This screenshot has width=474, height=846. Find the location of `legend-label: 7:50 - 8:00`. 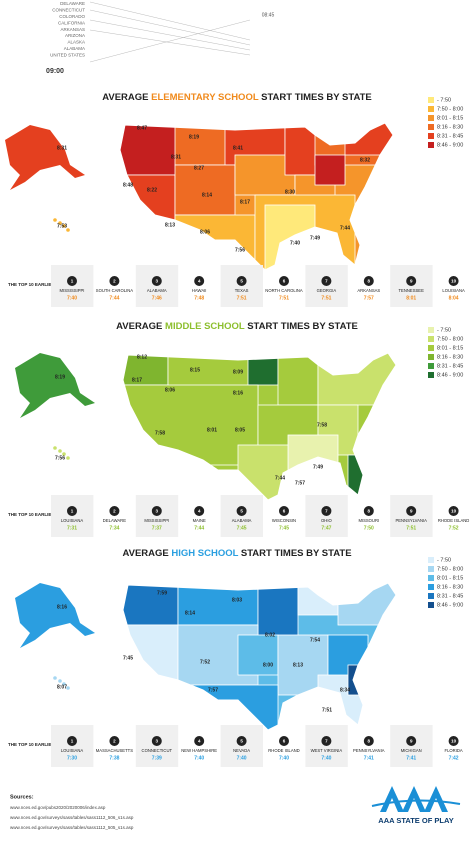

legend-label: 7:50 - 8:00 is located at coordinates (450, 109).